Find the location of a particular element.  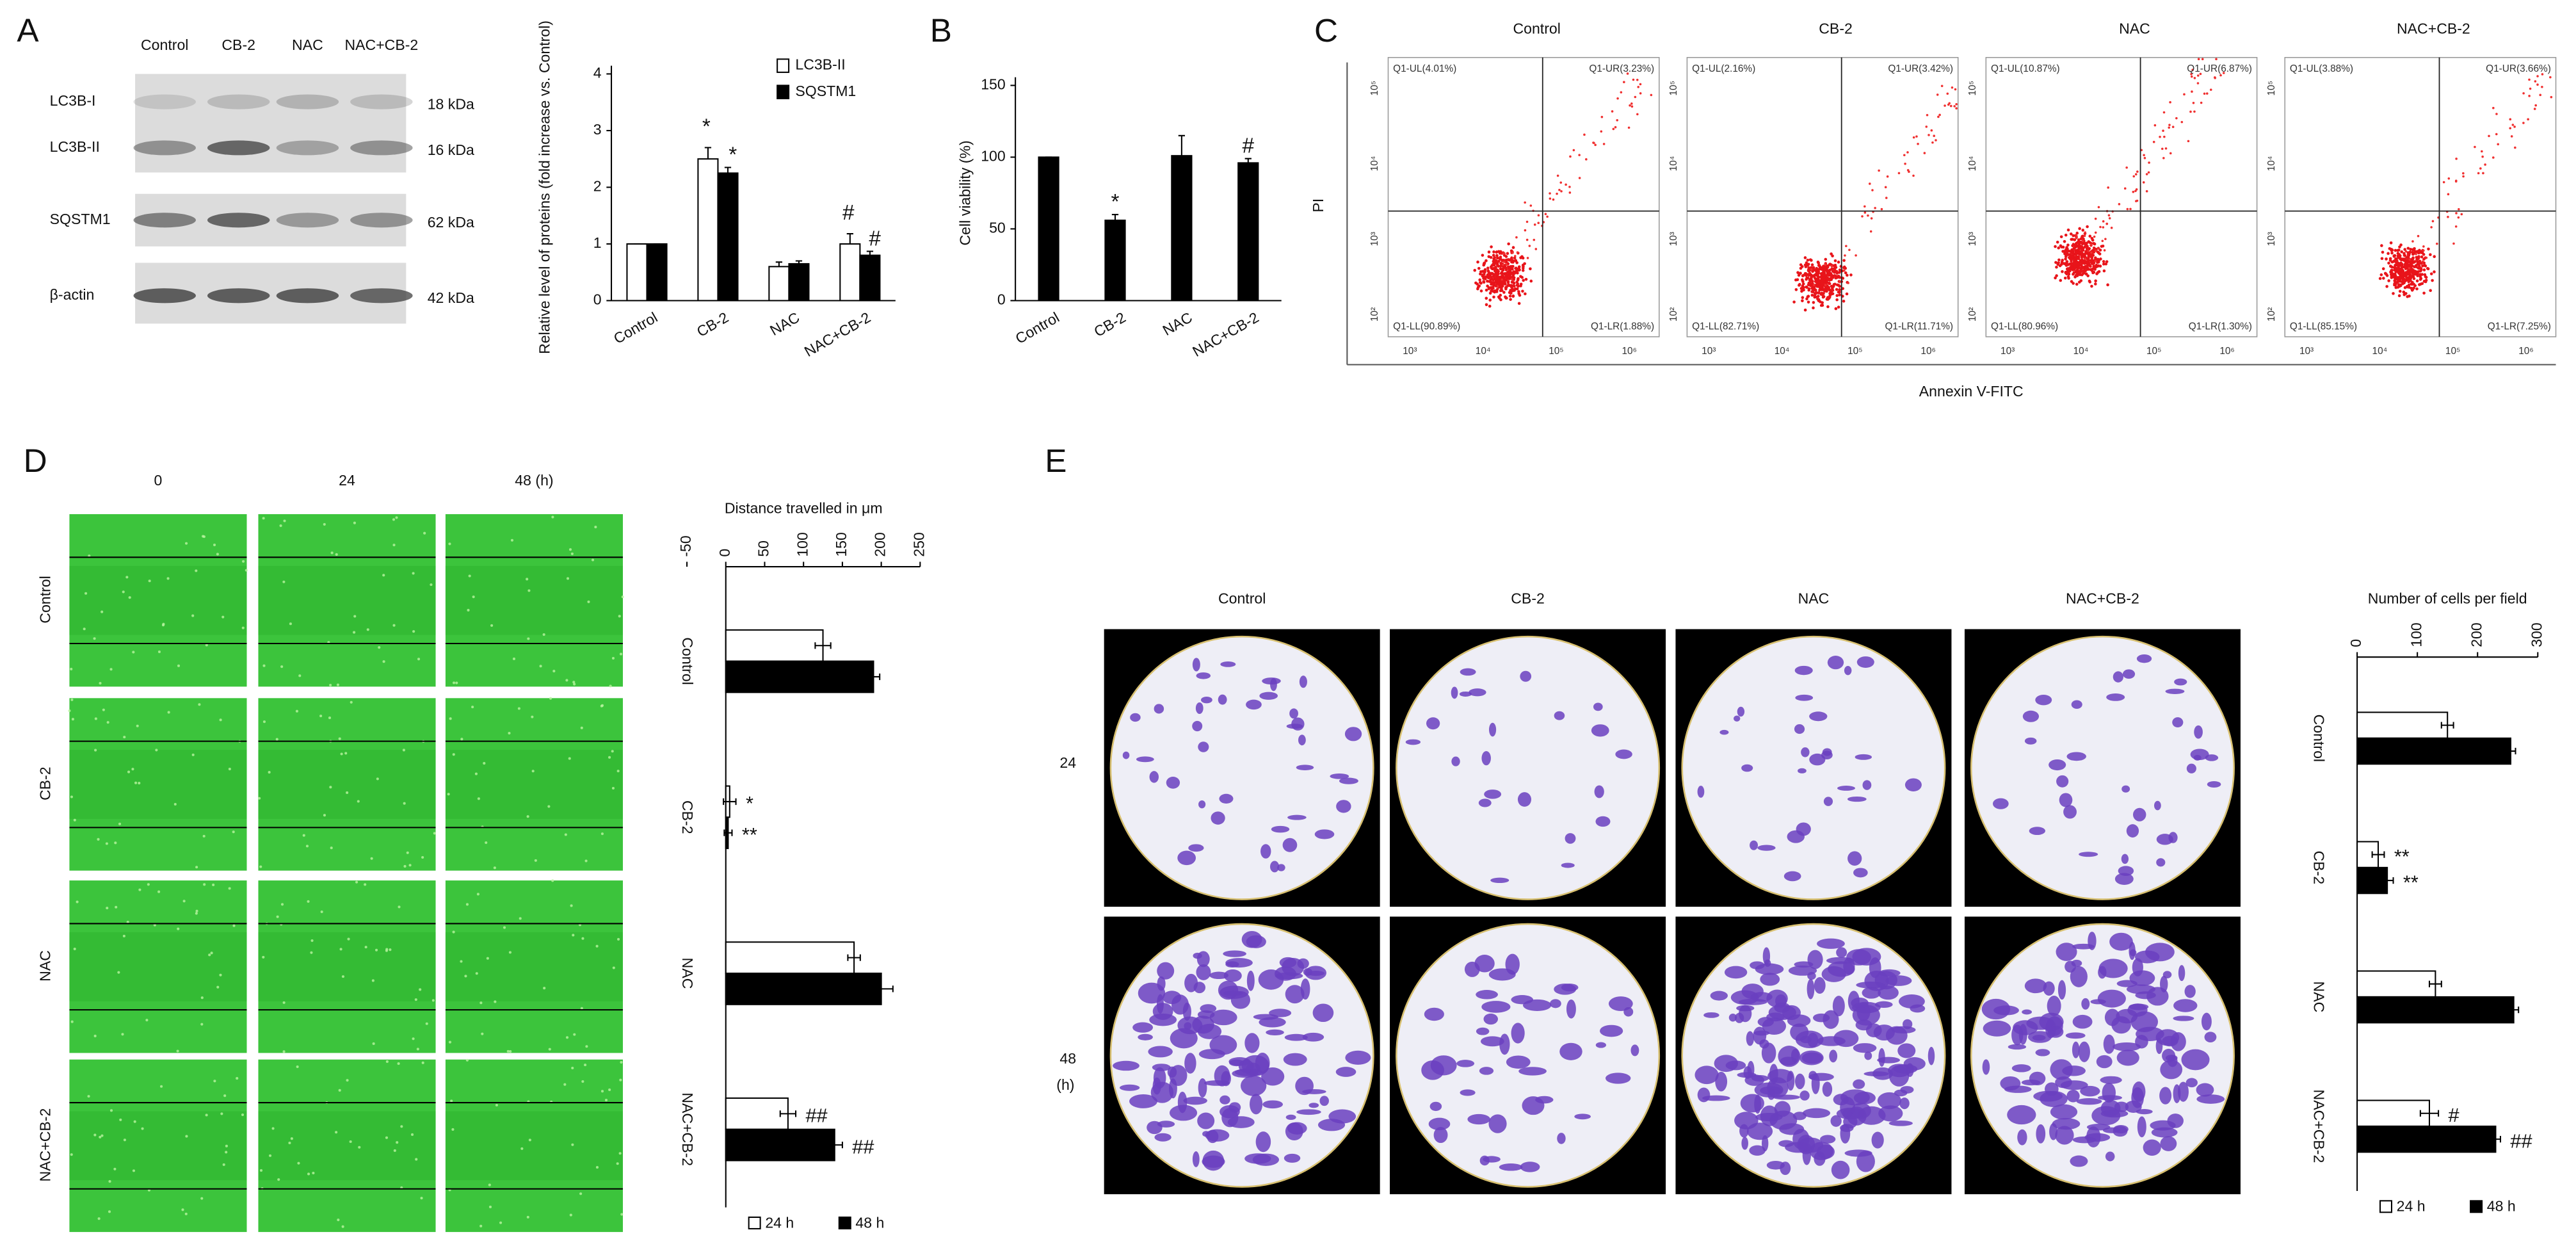

lane-label: NAC is located at coordinates (307, 44).